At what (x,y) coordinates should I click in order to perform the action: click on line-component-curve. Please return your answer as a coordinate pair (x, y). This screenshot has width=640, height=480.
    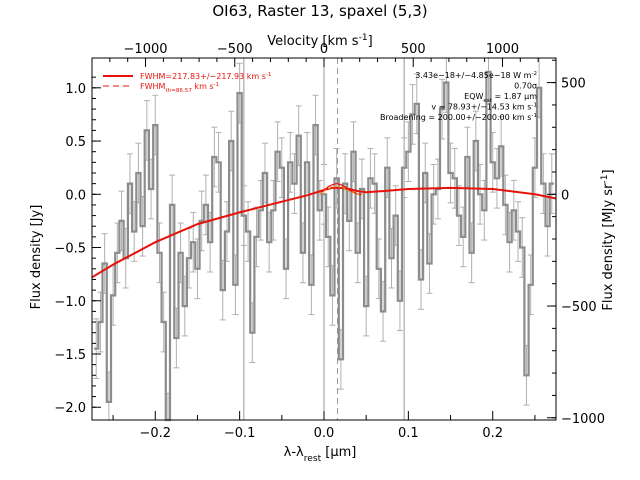
    Looking at the image, I should click on (340, 188).